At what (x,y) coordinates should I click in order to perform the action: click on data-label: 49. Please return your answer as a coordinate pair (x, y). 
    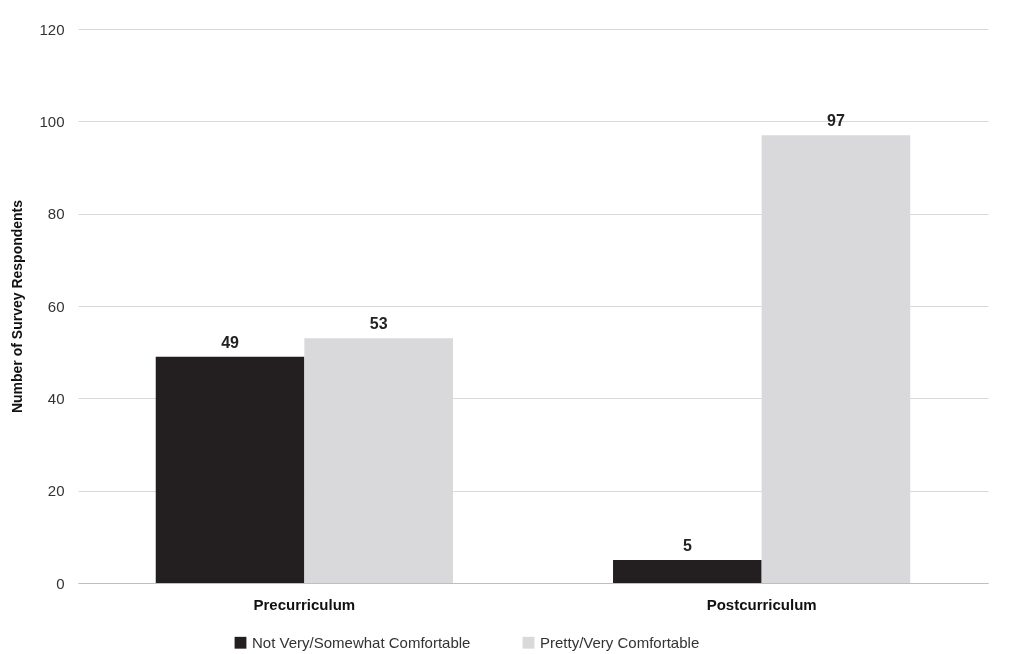
    Looking at the image, I should click on (230, 342).